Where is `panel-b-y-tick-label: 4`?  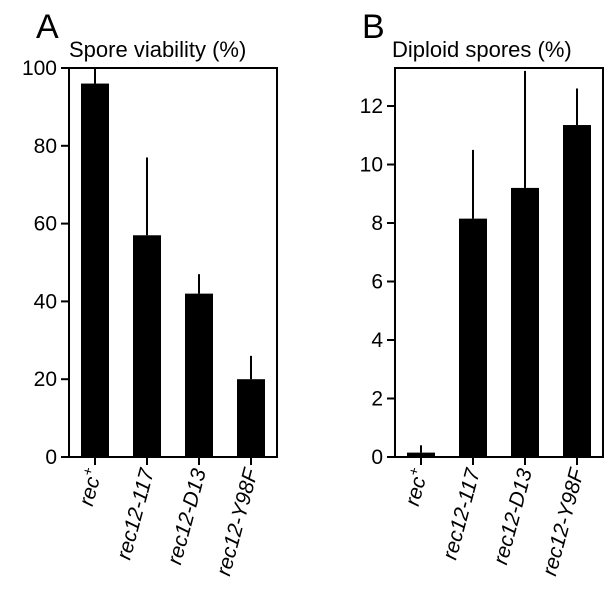 panel-b-y-tick-label: 4 is located at coordinates (377, 340).